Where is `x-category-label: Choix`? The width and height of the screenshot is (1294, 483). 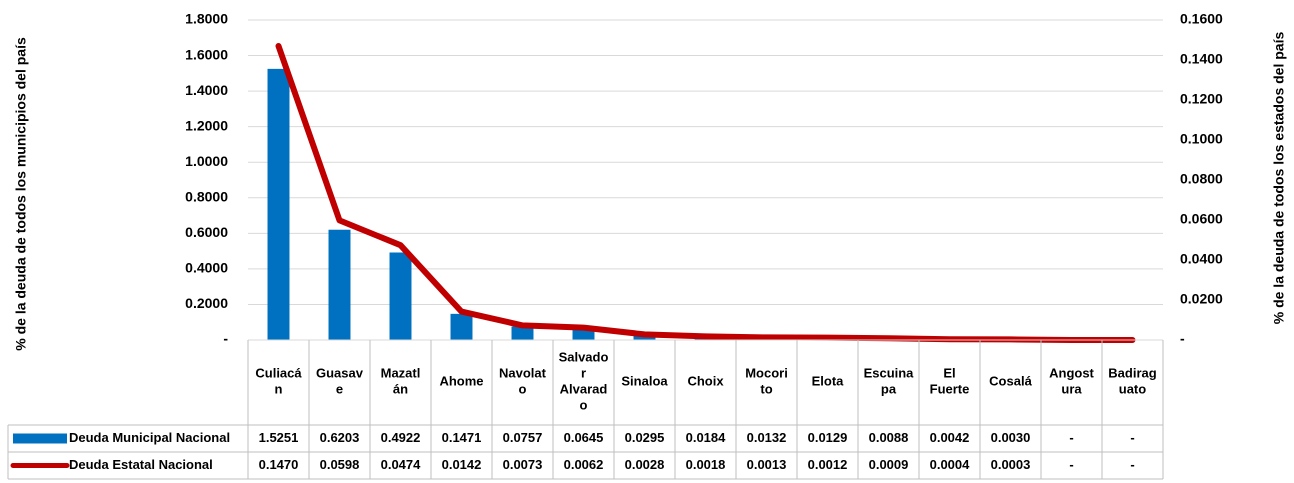
x-category-label: Choix is located at coordinates (705, 381).